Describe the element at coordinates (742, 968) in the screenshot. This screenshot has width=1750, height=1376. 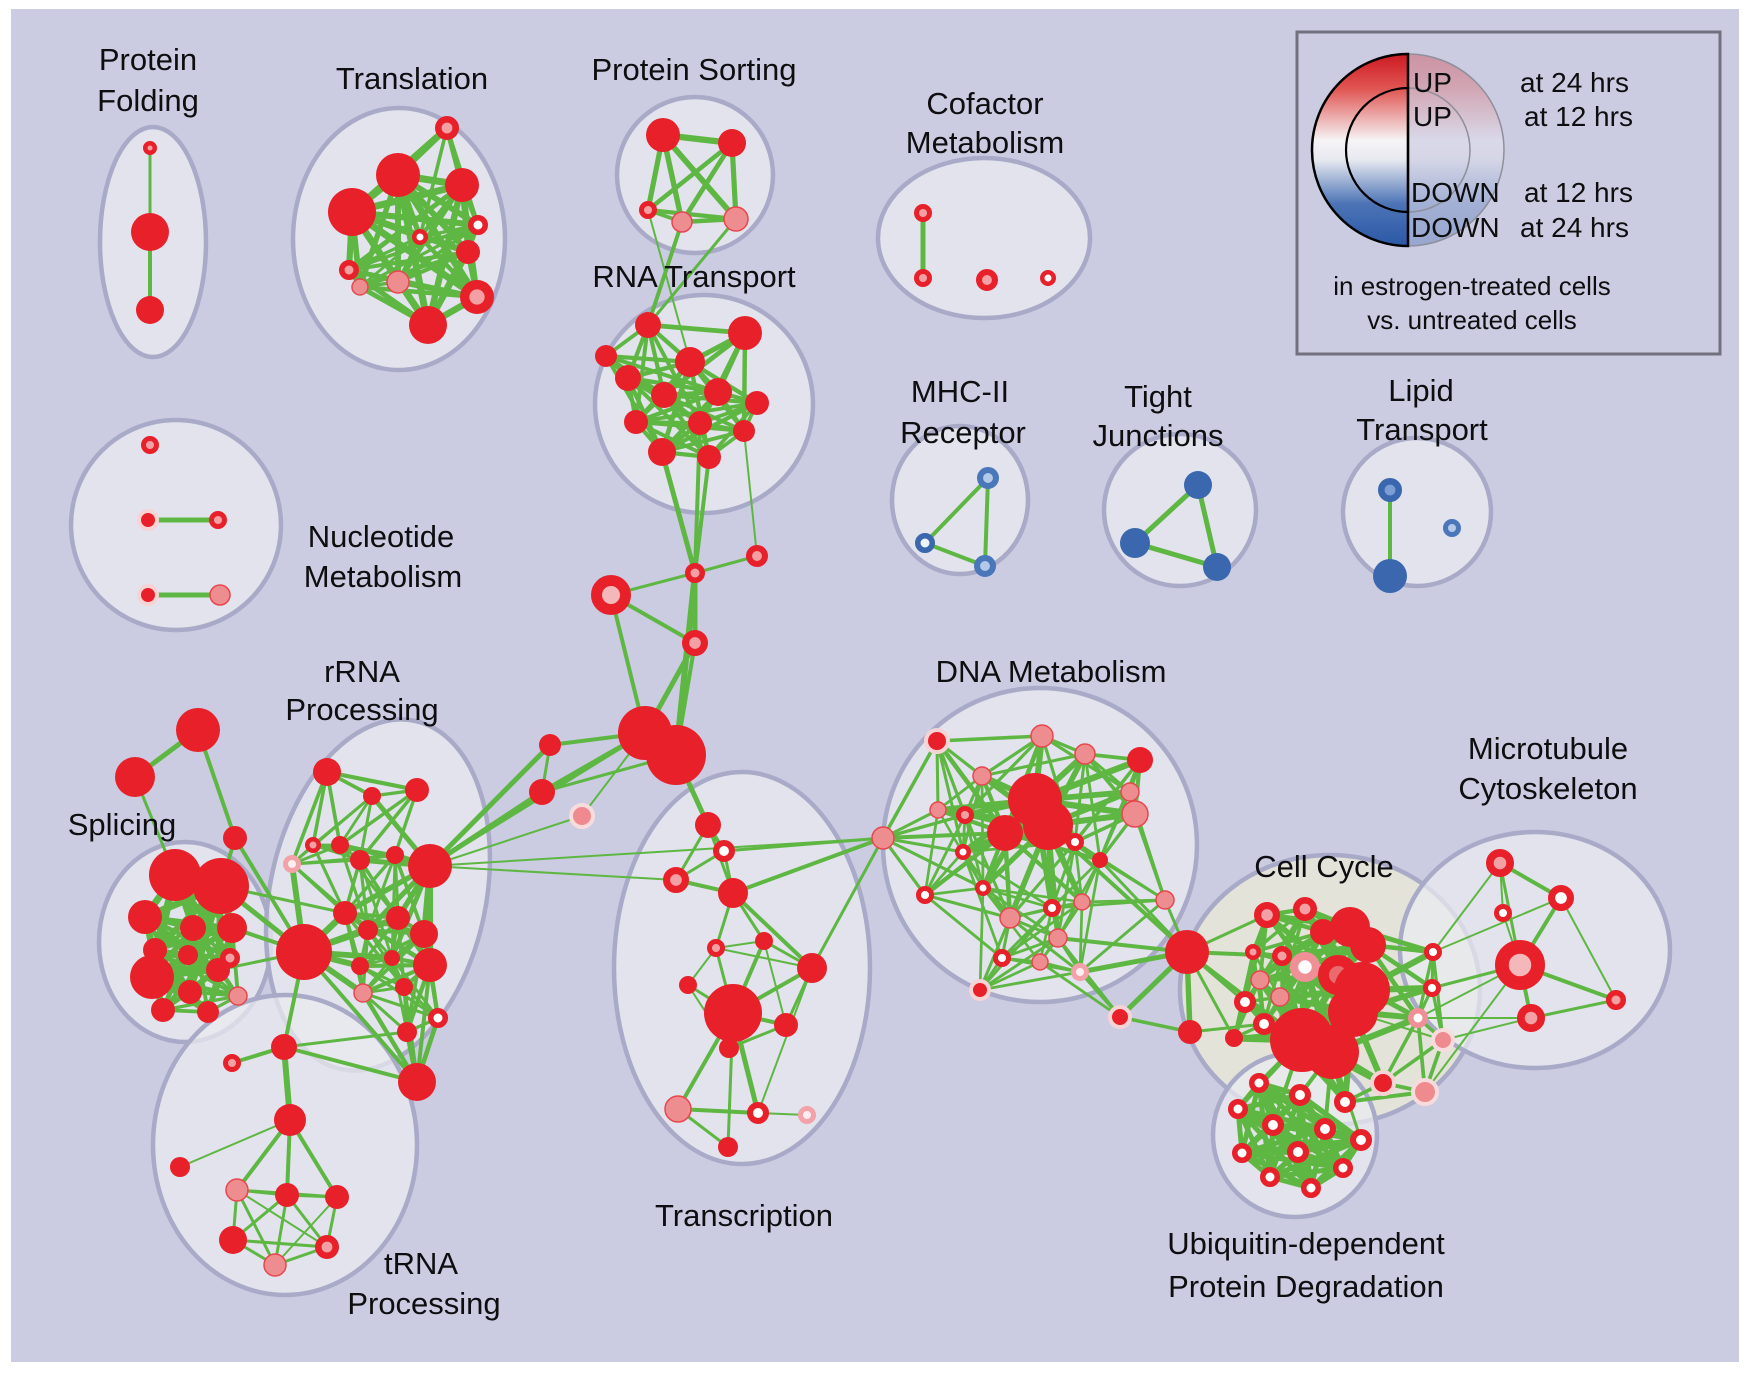
I see `cluster-ellipse-transcription` at that location.